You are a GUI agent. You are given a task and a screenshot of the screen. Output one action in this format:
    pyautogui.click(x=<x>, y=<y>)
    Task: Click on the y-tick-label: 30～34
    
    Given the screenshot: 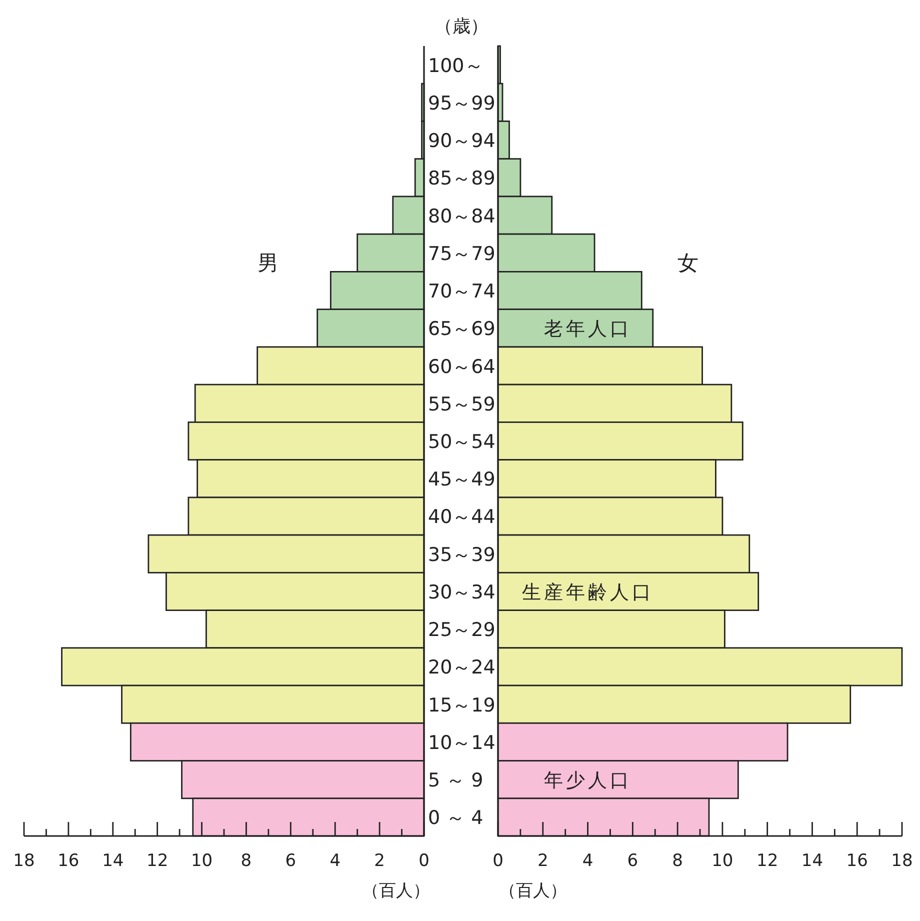 What is the action you would take?
    pyautogui.click(x=462, y=592)
    